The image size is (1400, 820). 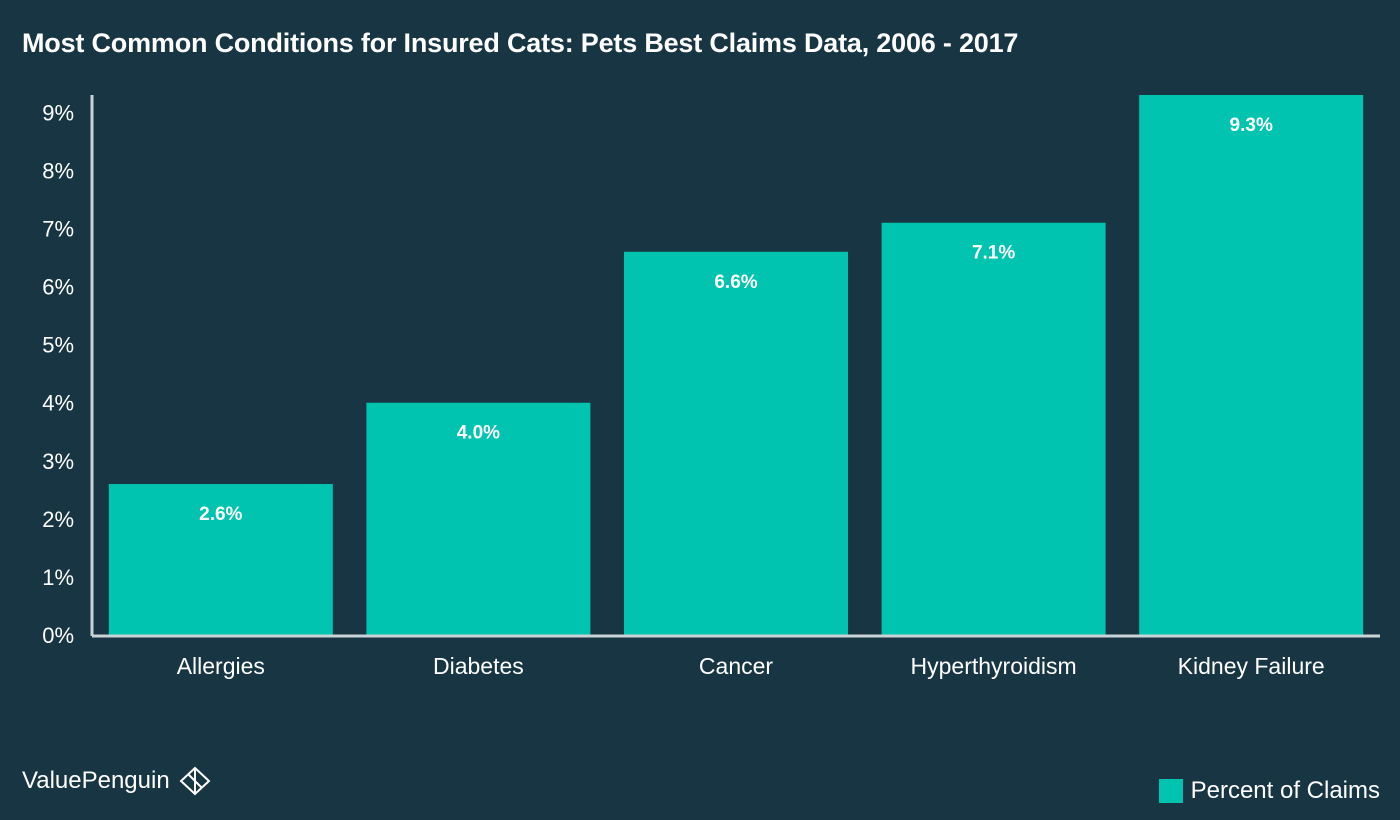 I want to click on x-tick-label: Cancer, so click(x=736, y=666).